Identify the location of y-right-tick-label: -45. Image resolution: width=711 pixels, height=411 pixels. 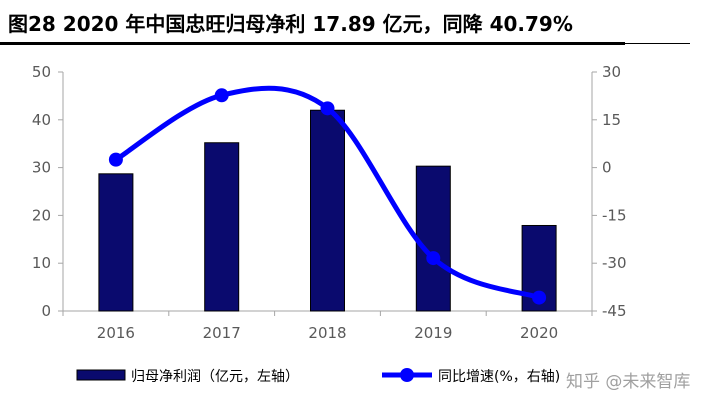
(614, 311).